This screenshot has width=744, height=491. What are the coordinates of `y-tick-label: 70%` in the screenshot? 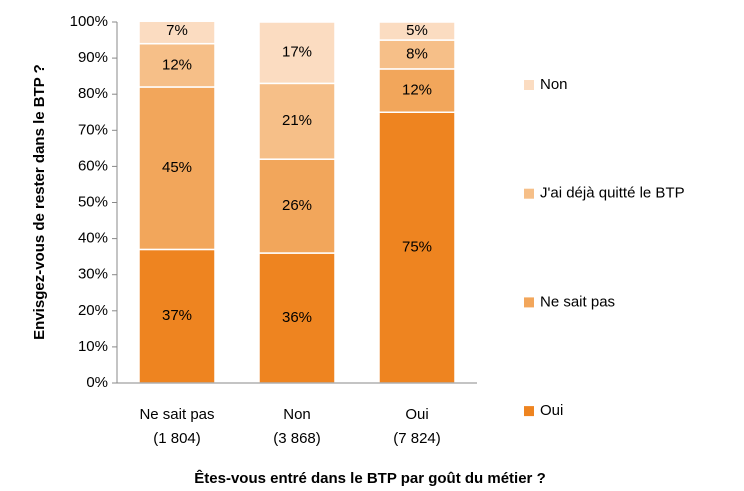 It's located at (93, 129).